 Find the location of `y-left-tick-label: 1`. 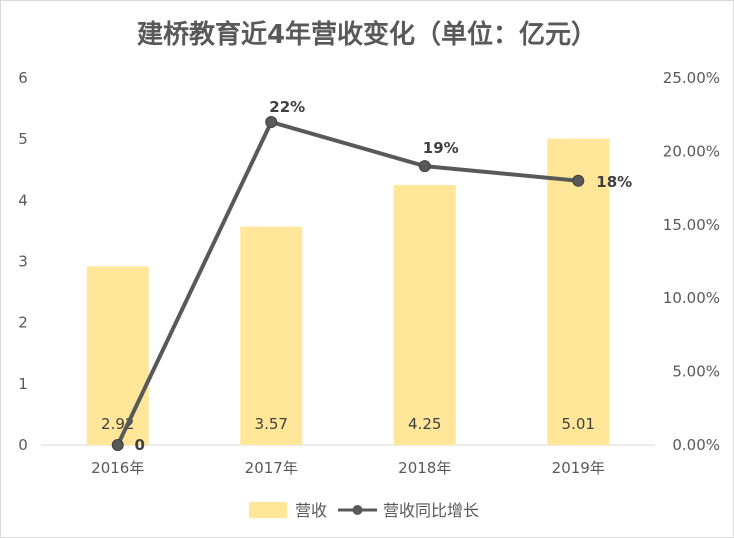

y-left-tick-label: 1 is located at coordinates (23, 384).